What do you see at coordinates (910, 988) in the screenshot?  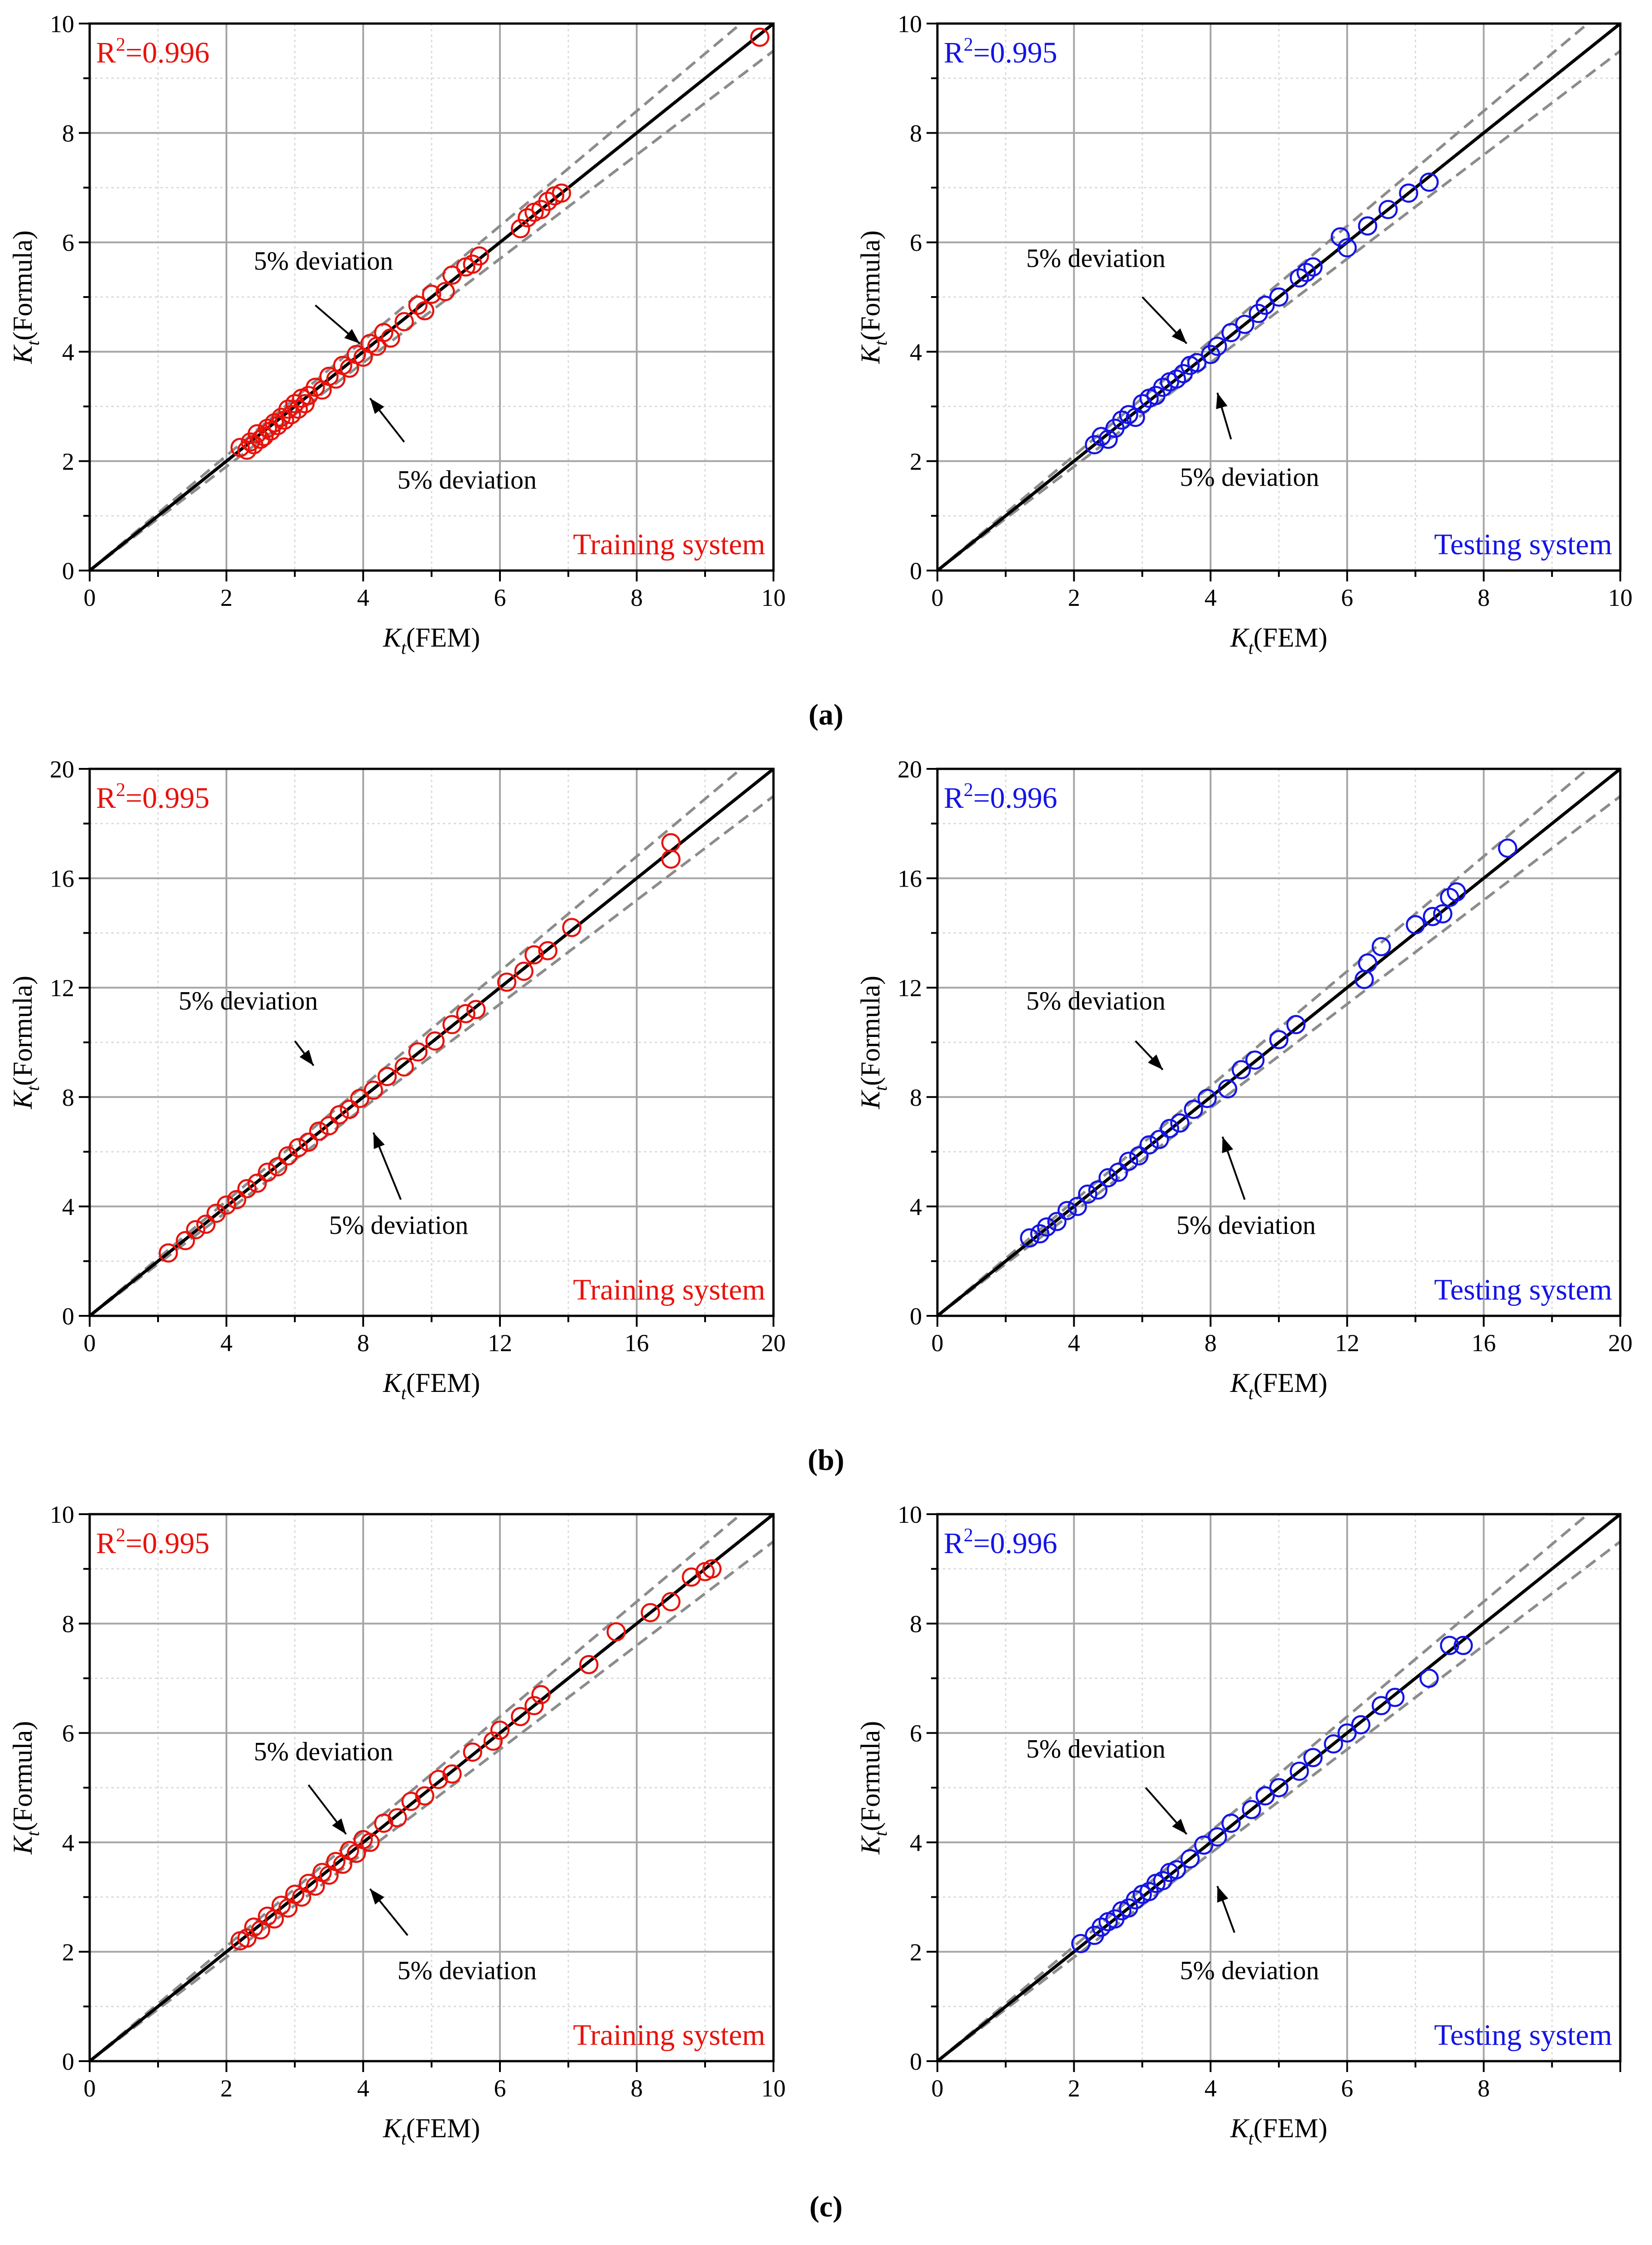 I see `y-tick-label: 12` at bounding box center [910, 988].